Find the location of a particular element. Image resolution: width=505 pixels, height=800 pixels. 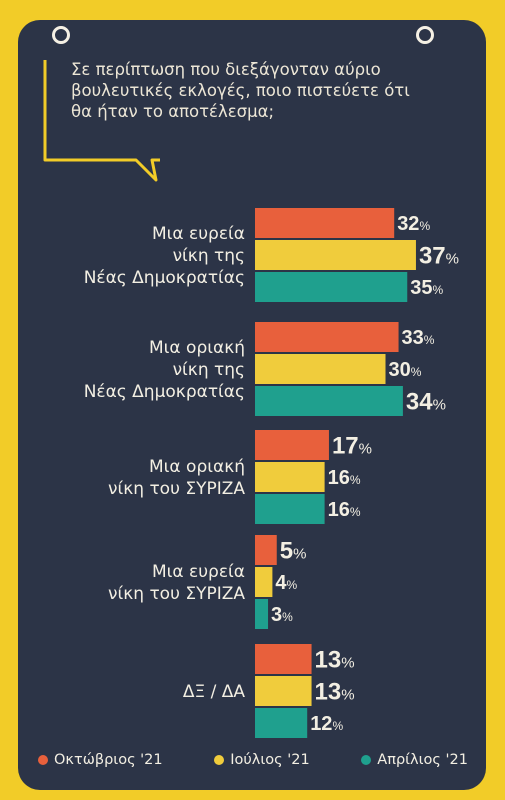

legend-label-october: Οκτώβριος '21 is located at coordinates (108, 760).